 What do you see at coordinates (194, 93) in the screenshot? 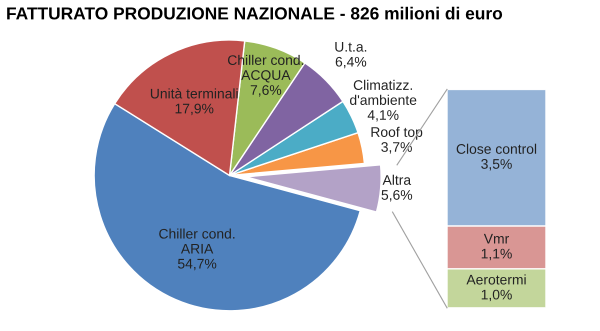
I see `slice-label: Unità terminali` at bounding box center [194, 93].